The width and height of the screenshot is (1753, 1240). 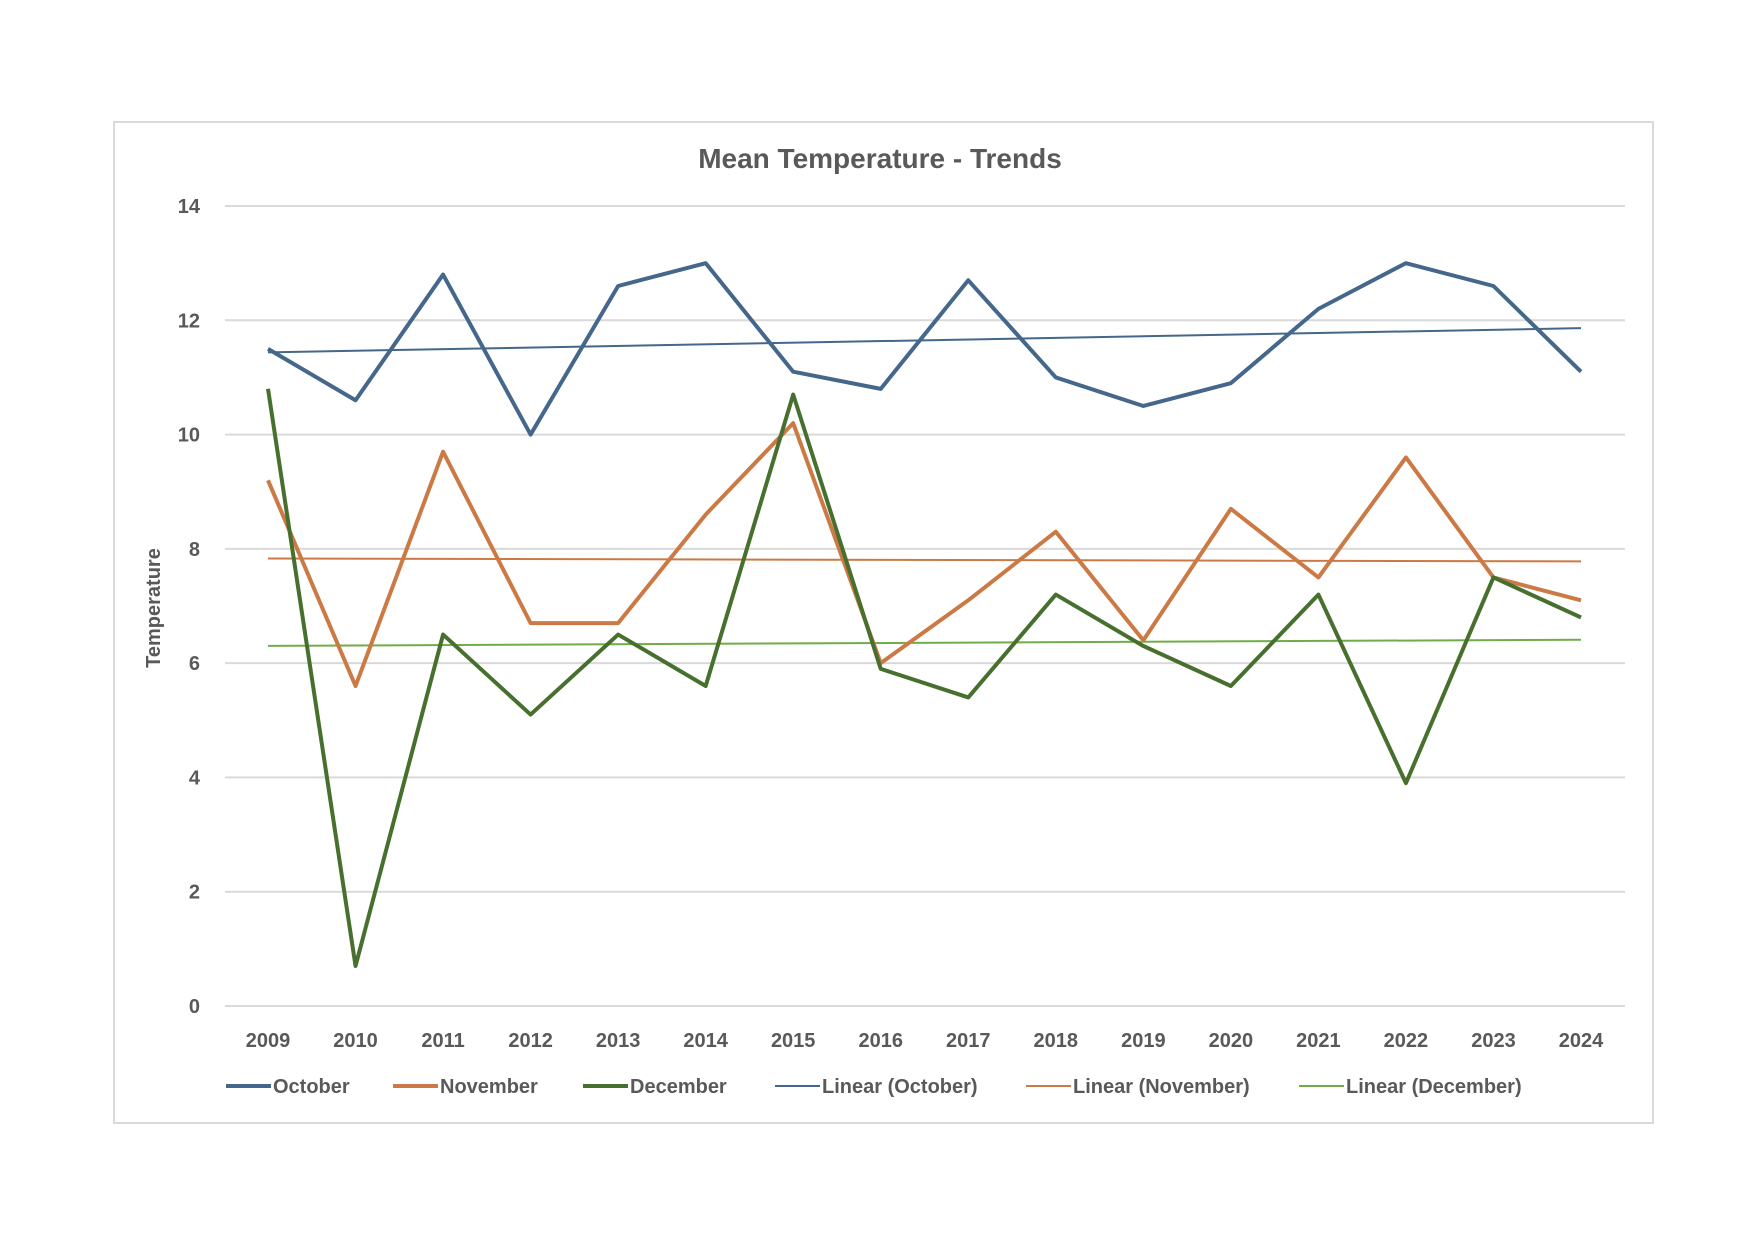 I want to click on x-tick-label: 2009, so click(x=268, y=1041).